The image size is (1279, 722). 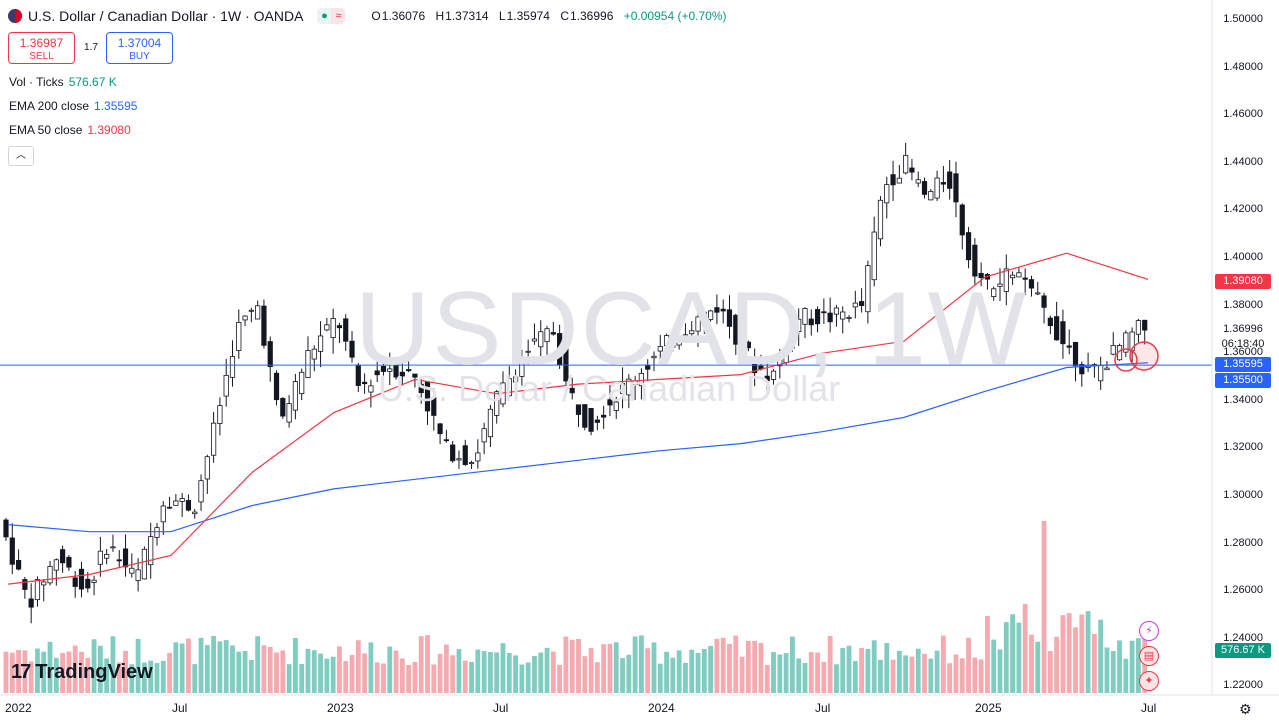 I want to click on spread-value: 1.7, so click(x=91, y=47).